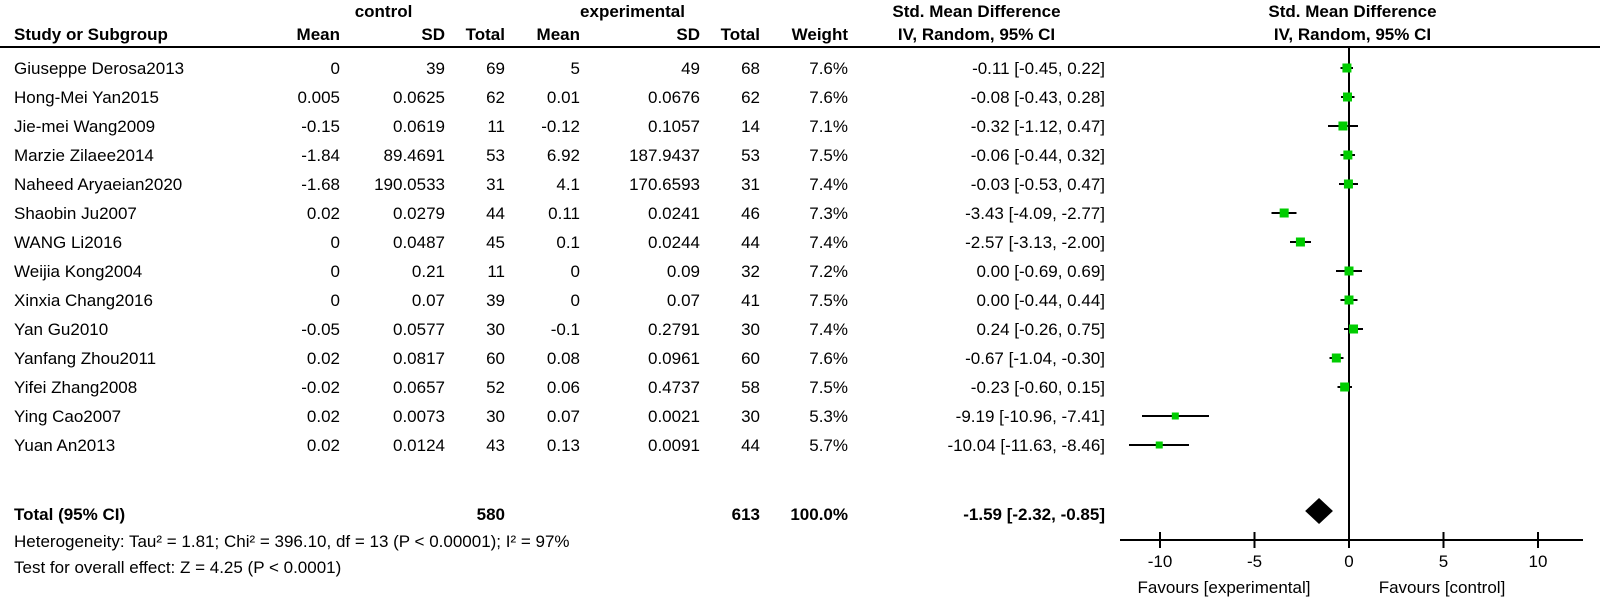  I want to click on experimental-total: 44, so click(750, 242).